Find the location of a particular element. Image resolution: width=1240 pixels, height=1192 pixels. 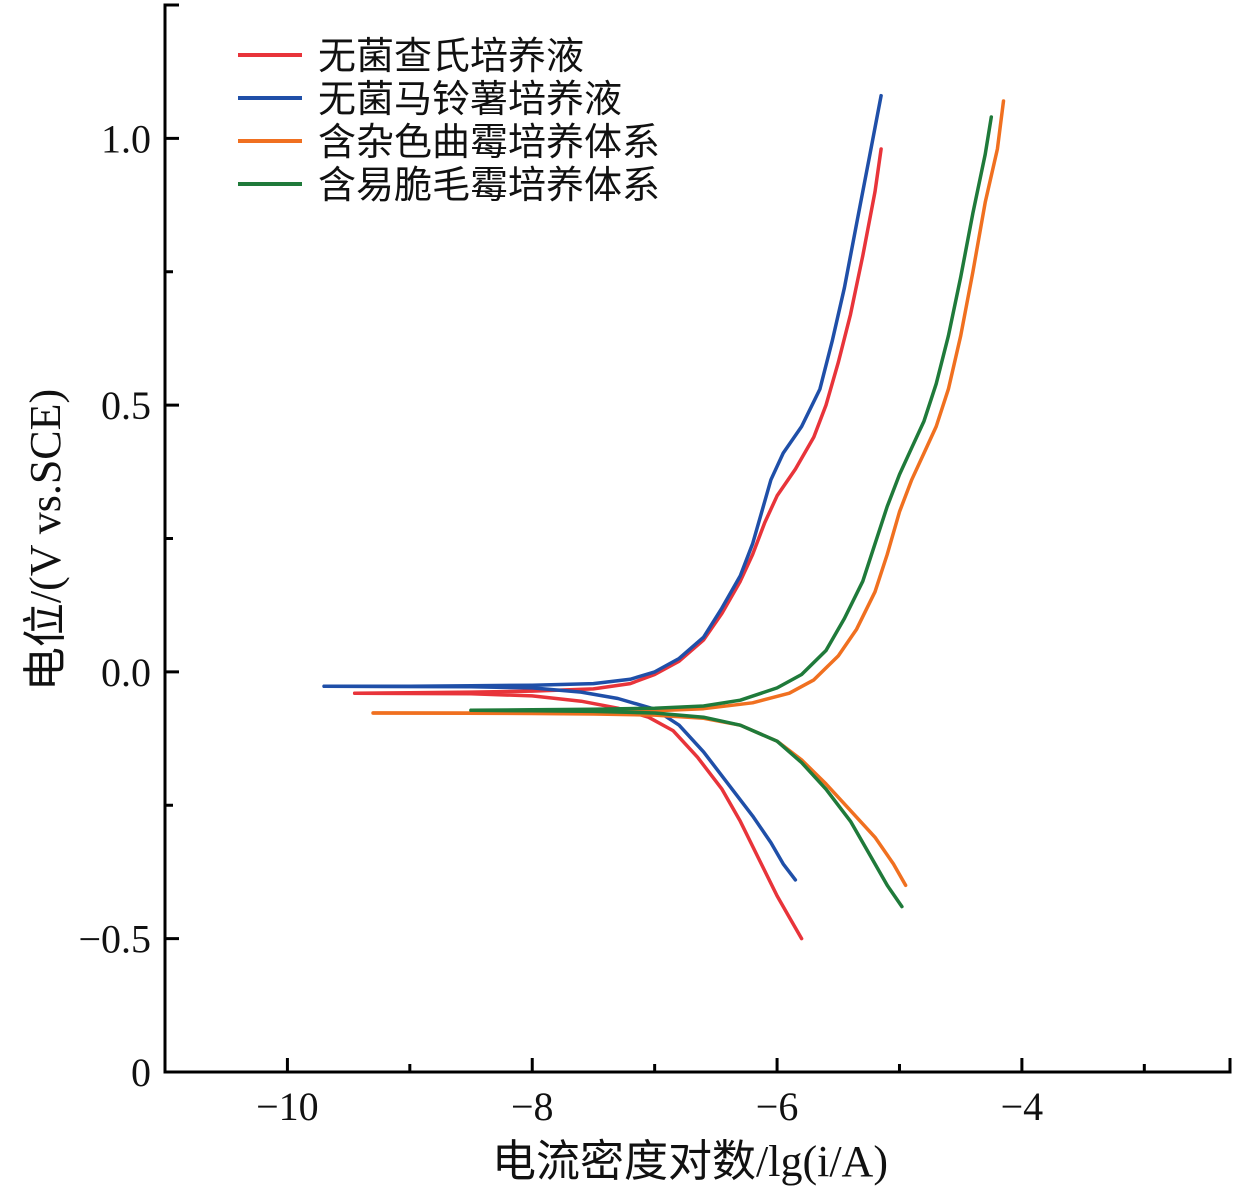

series-4-cathodic-branch is located at coordinates (686, 808).